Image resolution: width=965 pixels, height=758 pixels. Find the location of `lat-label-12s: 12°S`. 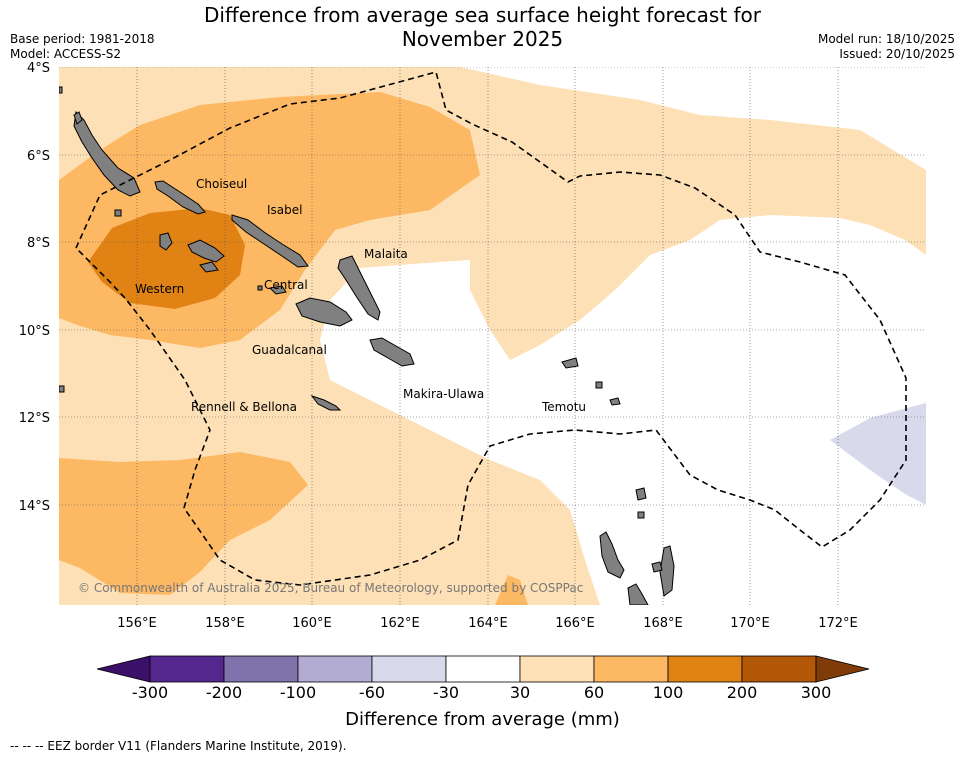

lat-label-12s: 12°S is located at coordinates (34, 418).